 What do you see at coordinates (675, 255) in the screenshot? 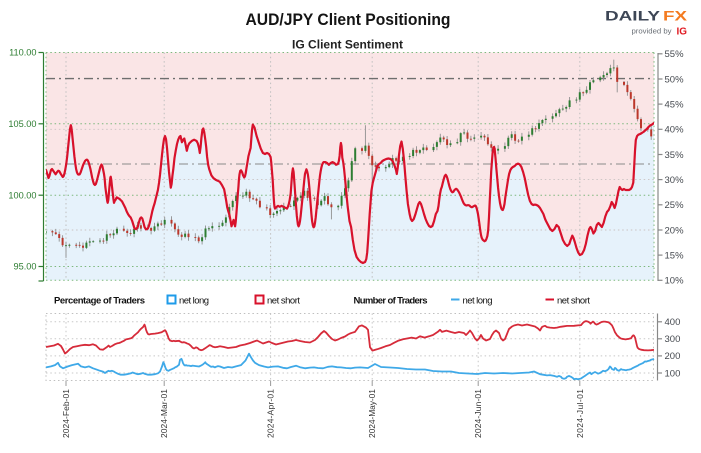
I see `svg-text: 15%` at bounding box center [675, 255].